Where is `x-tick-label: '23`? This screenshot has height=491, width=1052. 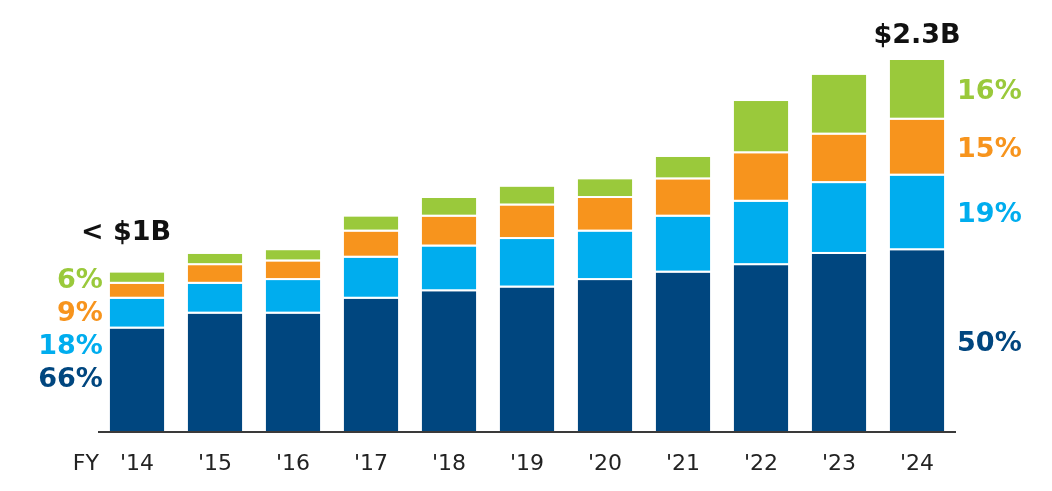
x-tick-label: '23 is located at coordinates (839, 462).